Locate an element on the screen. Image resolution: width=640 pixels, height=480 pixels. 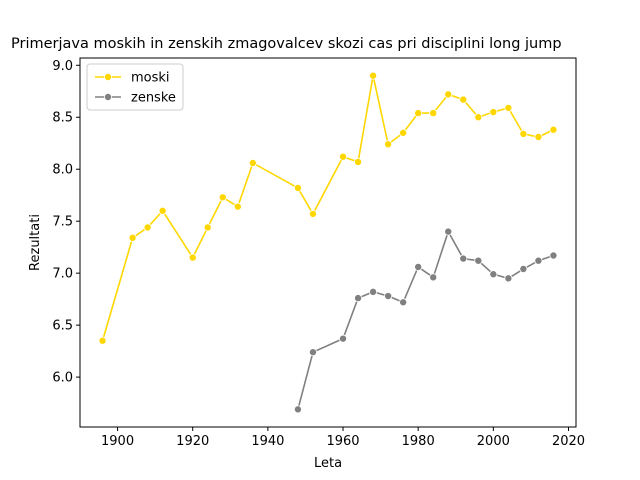
x-axis-label: Leta is located at coordinates (328, 463).